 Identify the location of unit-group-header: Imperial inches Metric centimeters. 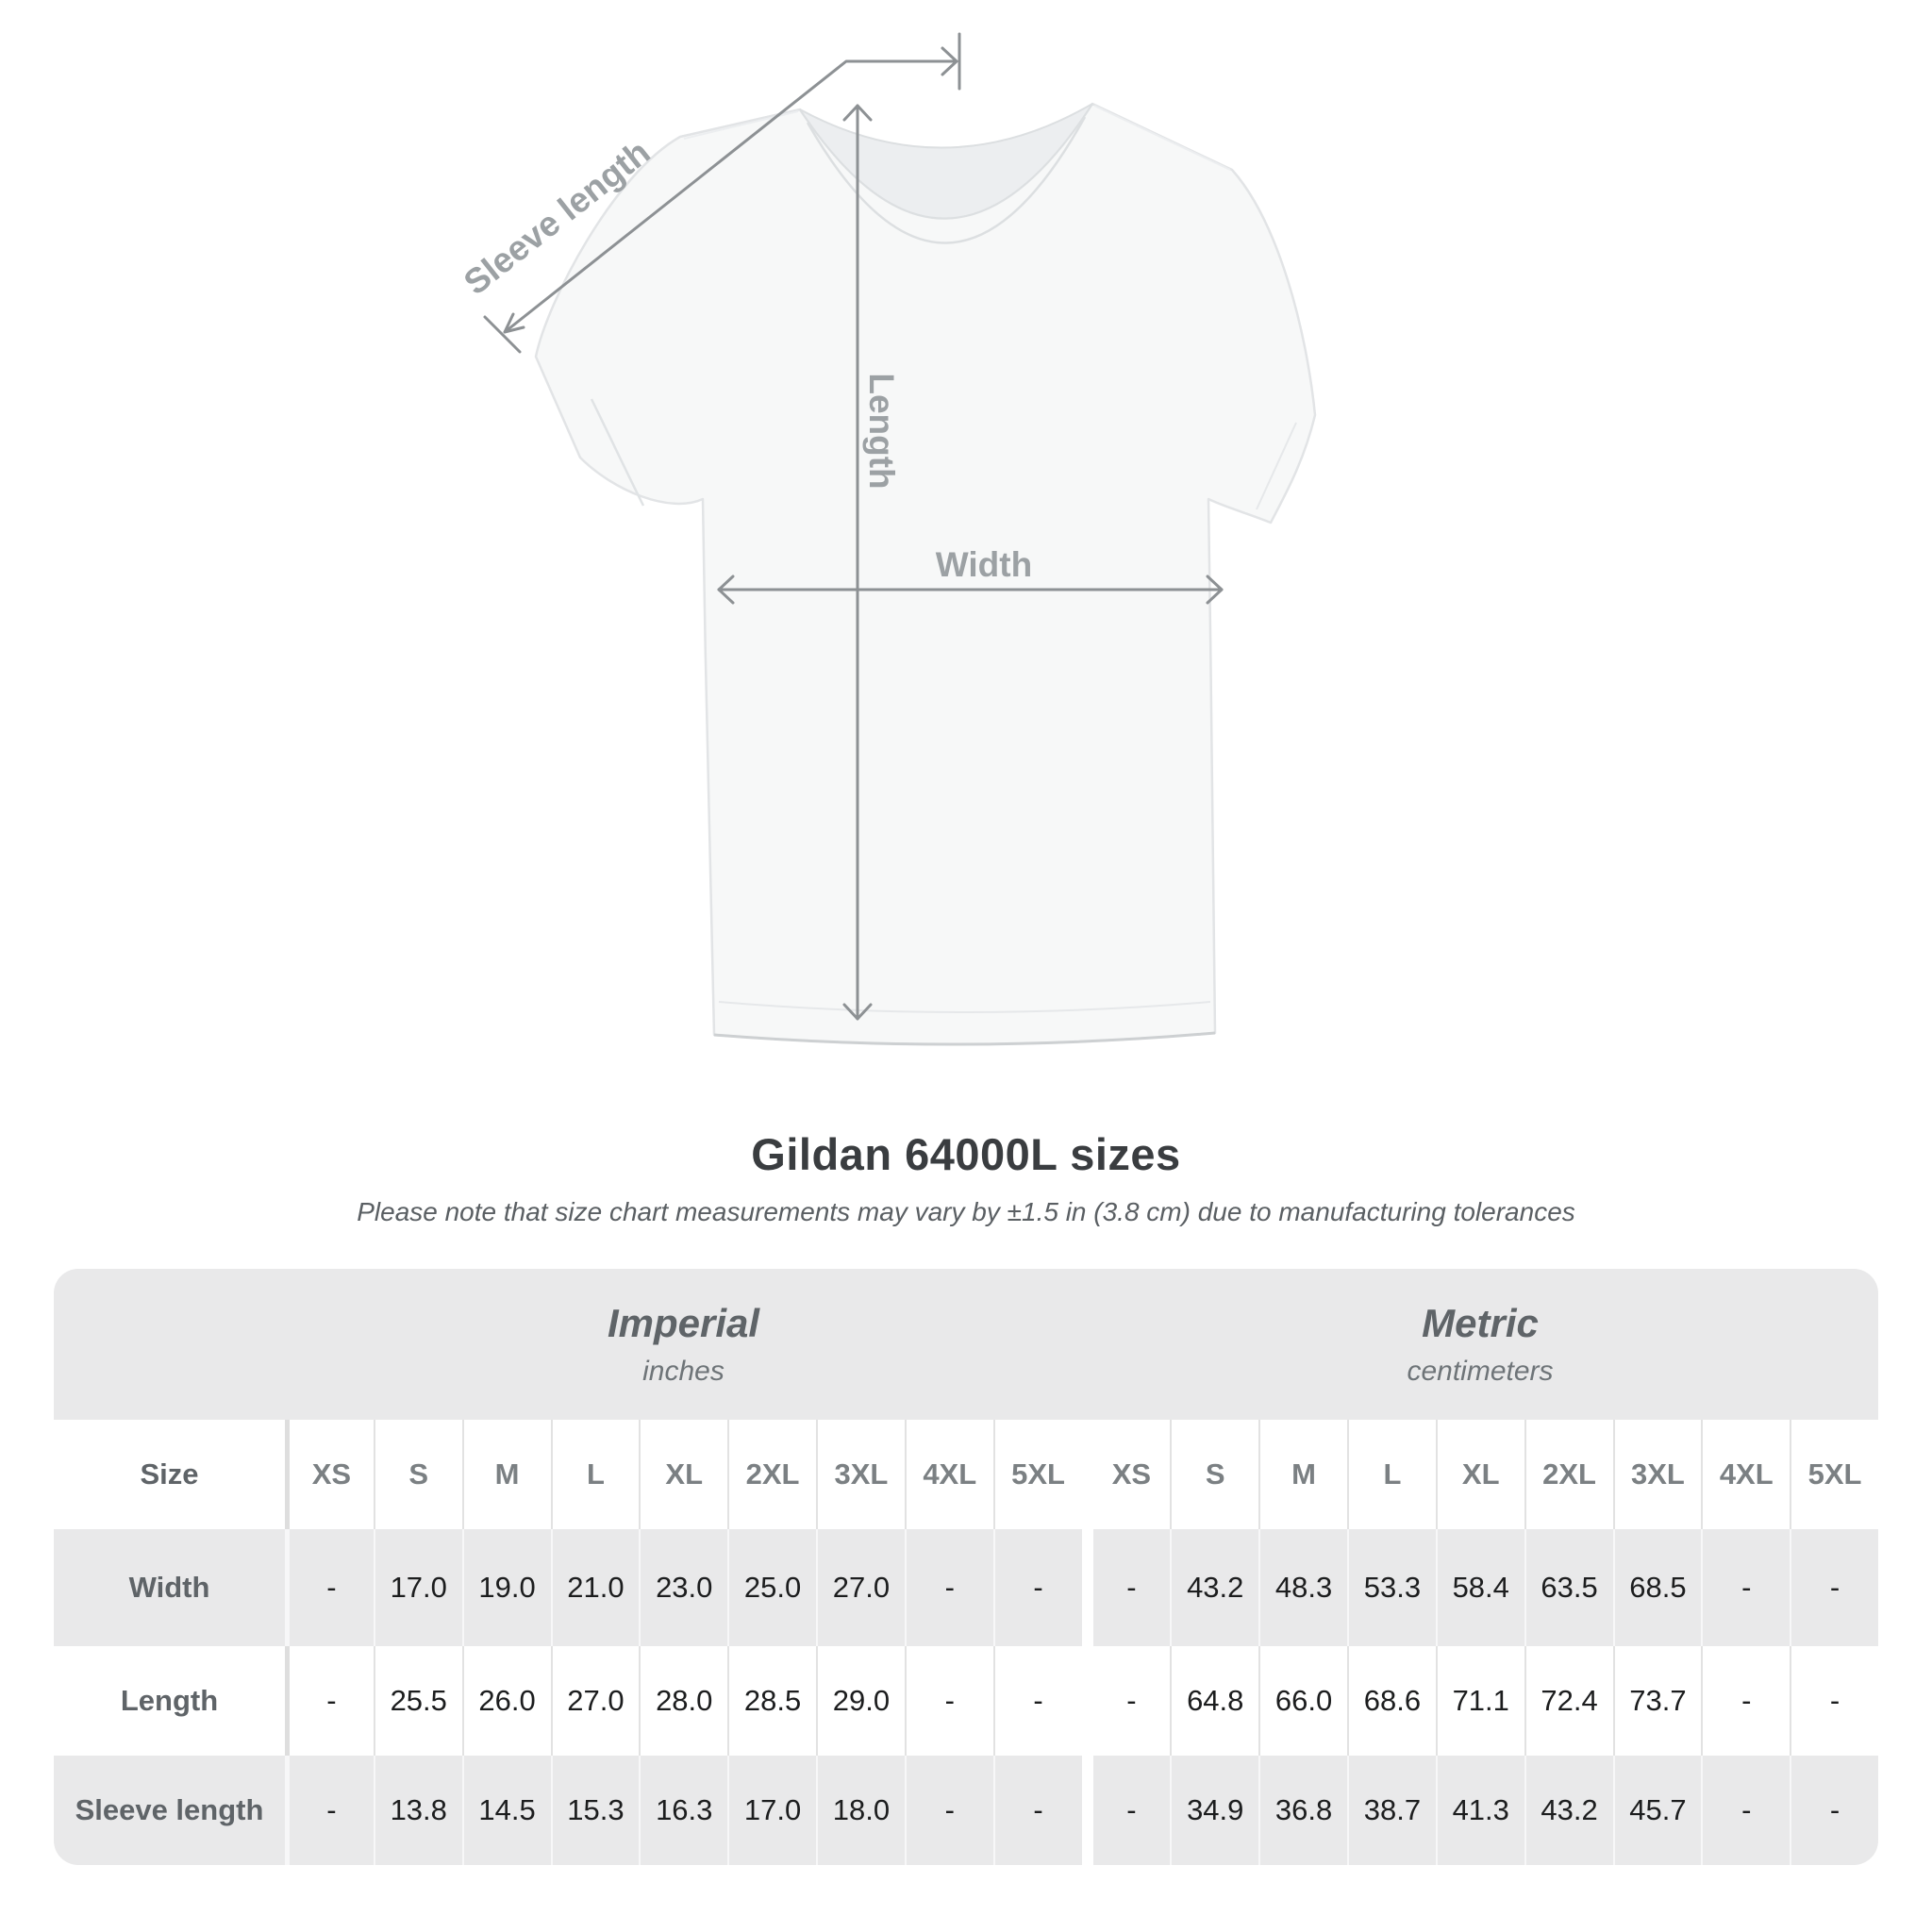
(966, 1344).